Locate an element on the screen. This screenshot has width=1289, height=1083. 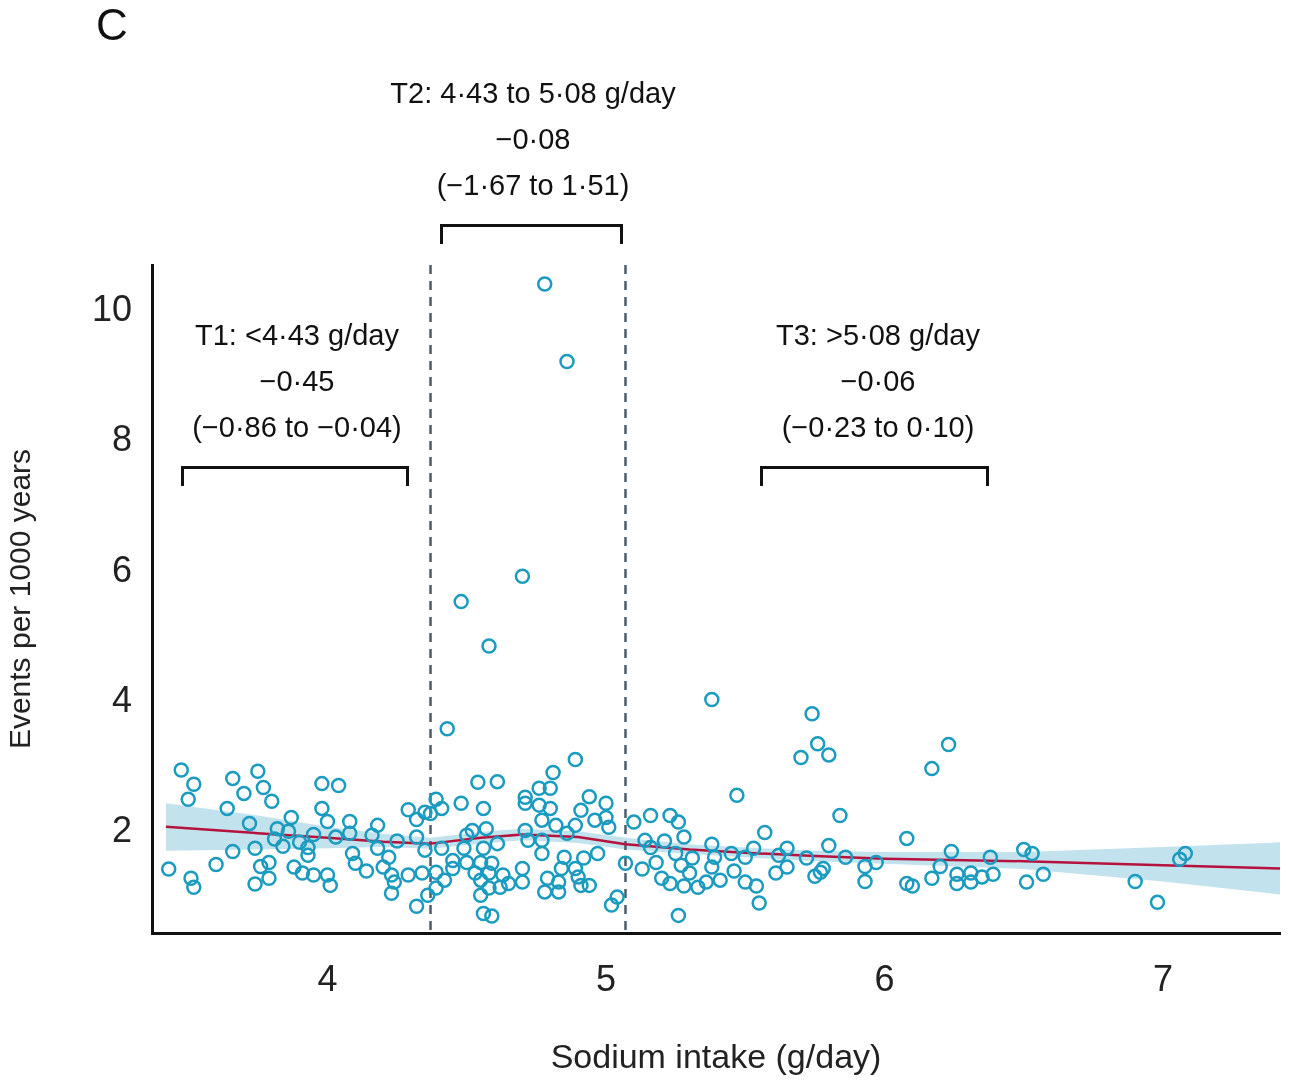
y-tick-label: 8 is located at coordinates (121, 439).